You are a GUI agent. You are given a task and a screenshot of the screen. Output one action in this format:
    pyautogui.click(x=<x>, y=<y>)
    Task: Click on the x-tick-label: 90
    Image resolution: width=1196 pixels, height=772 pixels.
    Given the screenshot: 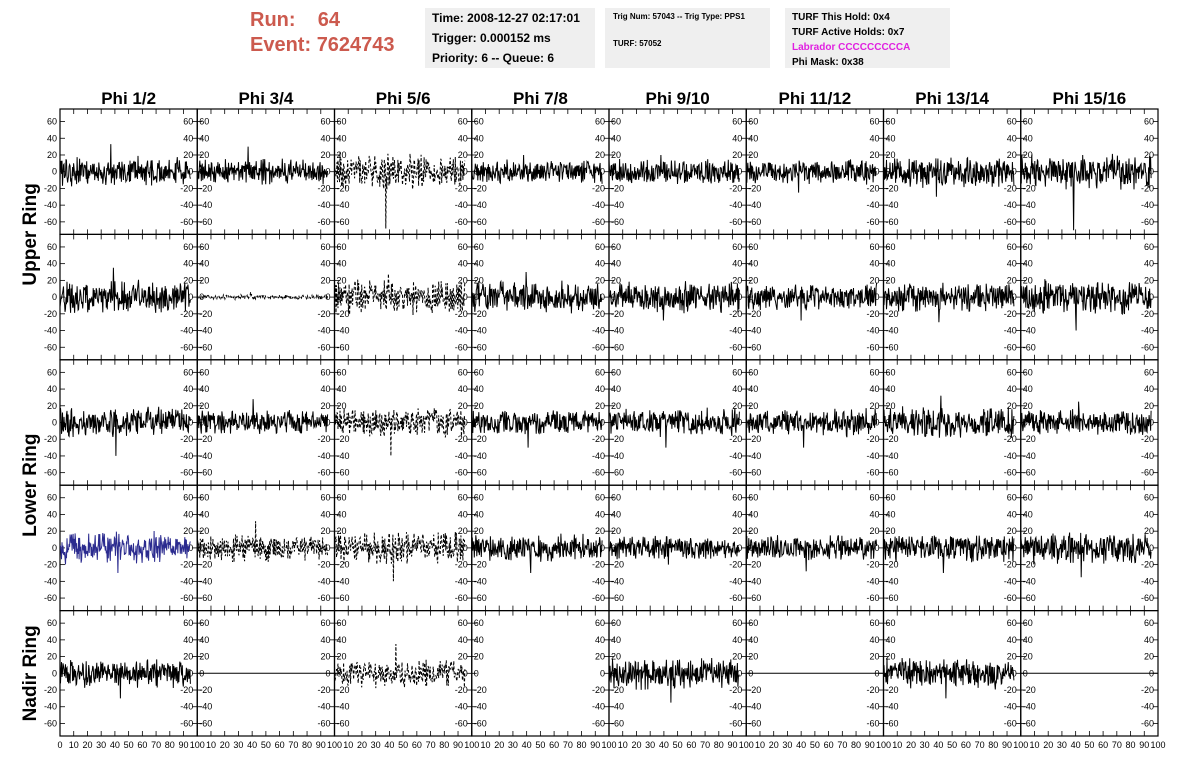 What is the action you would take?
    pyautogui.click(x=595, y=745)
    